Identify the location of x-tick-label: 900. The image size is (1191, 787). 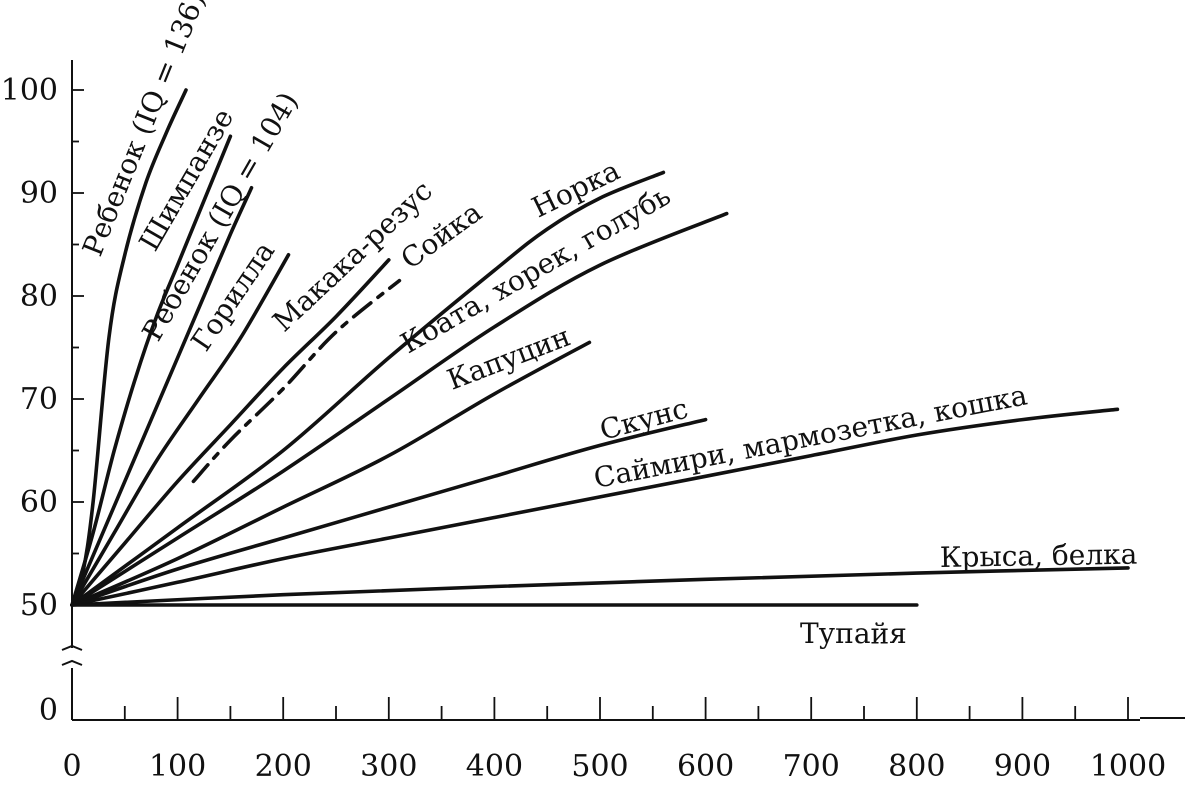
(1022, 766).